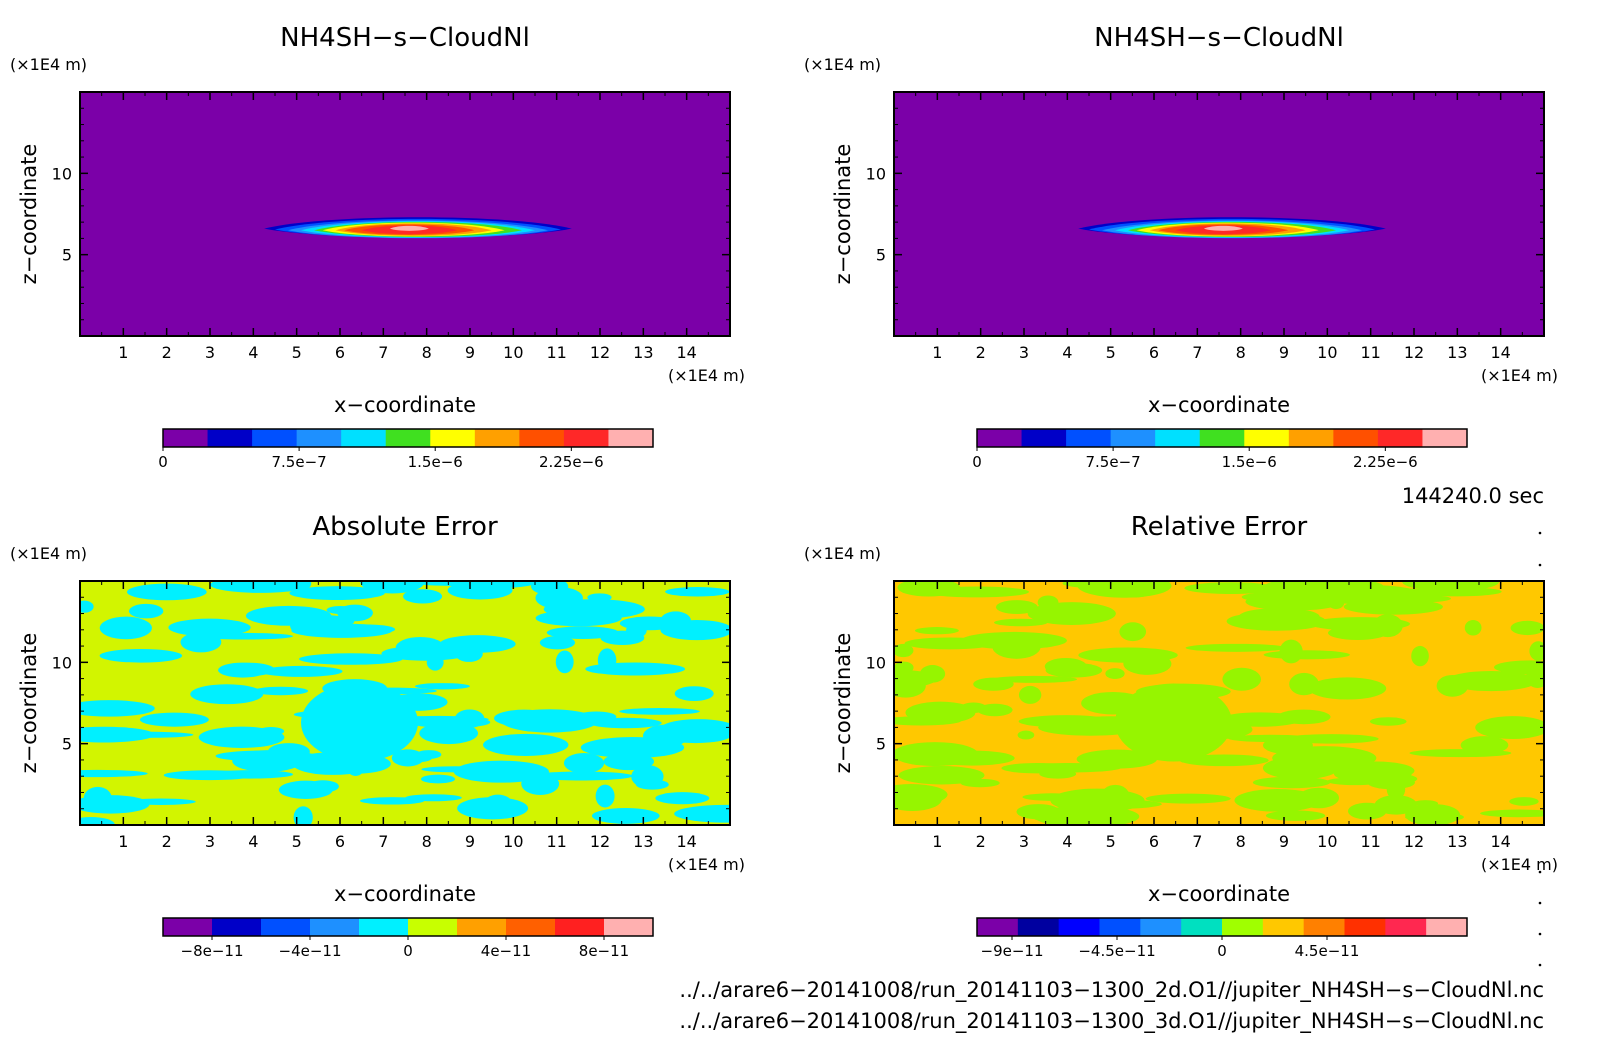  Describe the element at coordinates (1540, 749) in the screenshot. I see `margin-dots` at that location.